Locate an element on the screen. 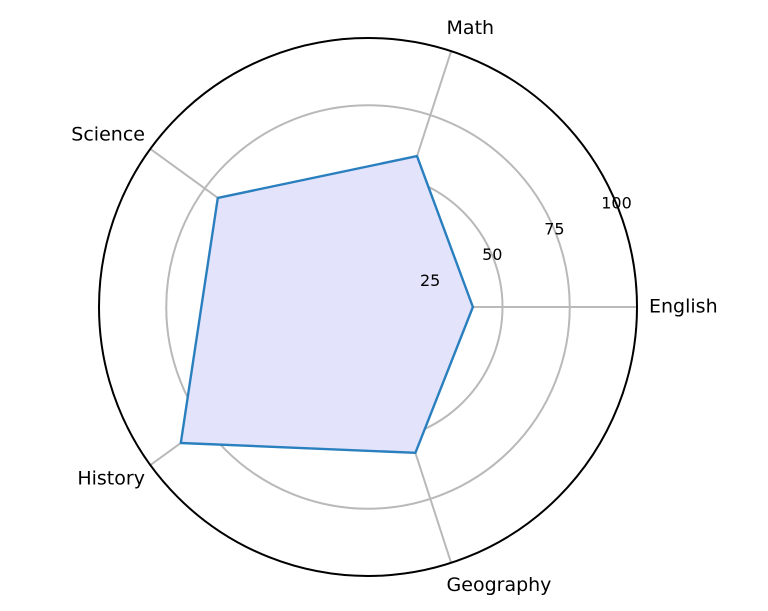  category-label-math: Math is located at coordinates (471, 28).